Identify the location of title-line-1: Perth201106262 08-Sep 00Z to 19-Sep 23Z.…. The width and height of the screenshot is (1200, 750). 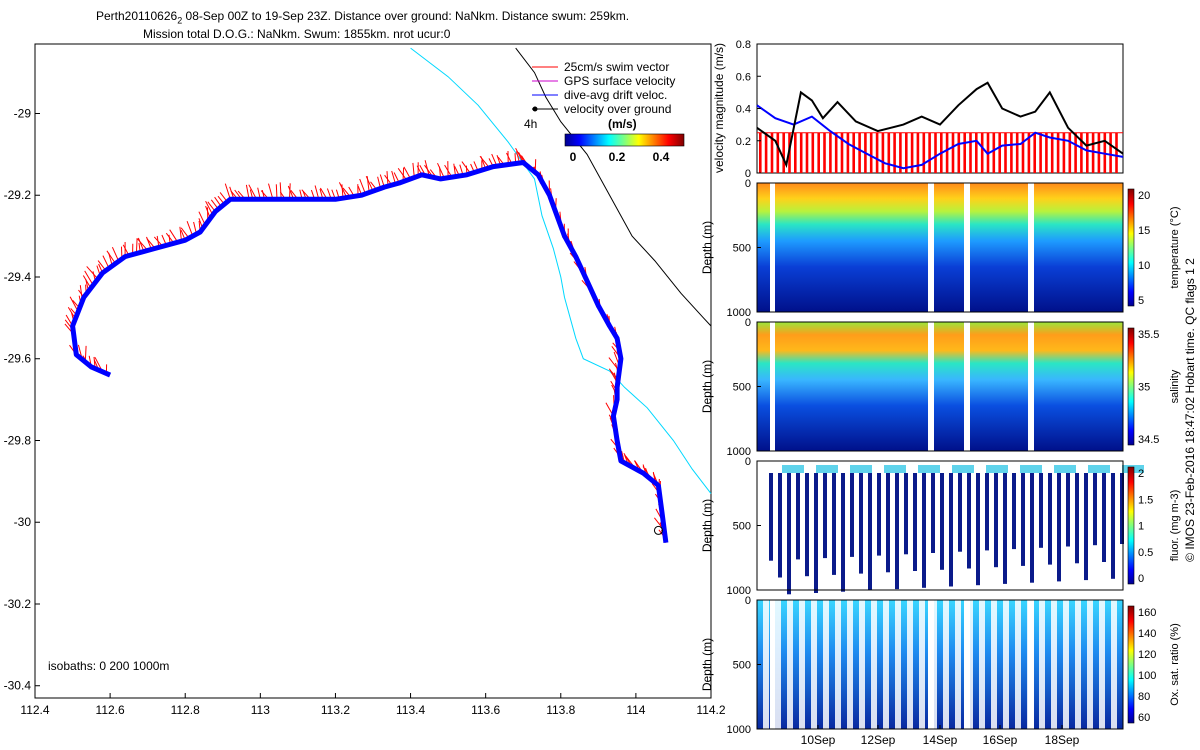
(362, 17).